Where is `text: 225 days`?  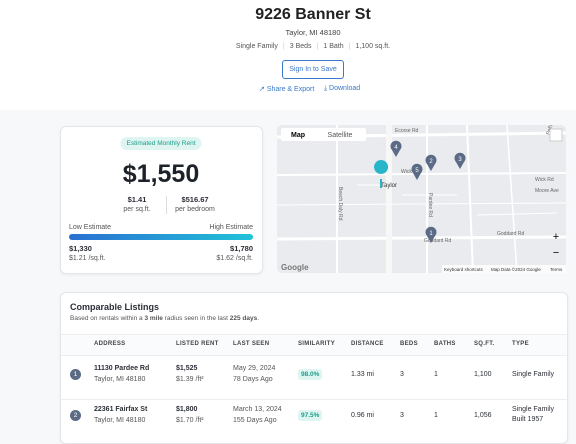 text: 225 days is located at coordinates (243, 318).